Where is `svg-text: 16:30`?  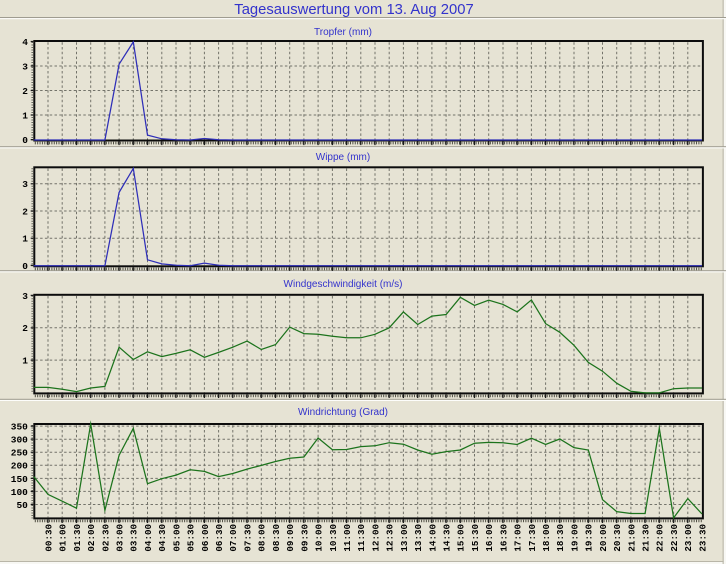 svg-text: 16:30 is located at coordinates (503, 538).